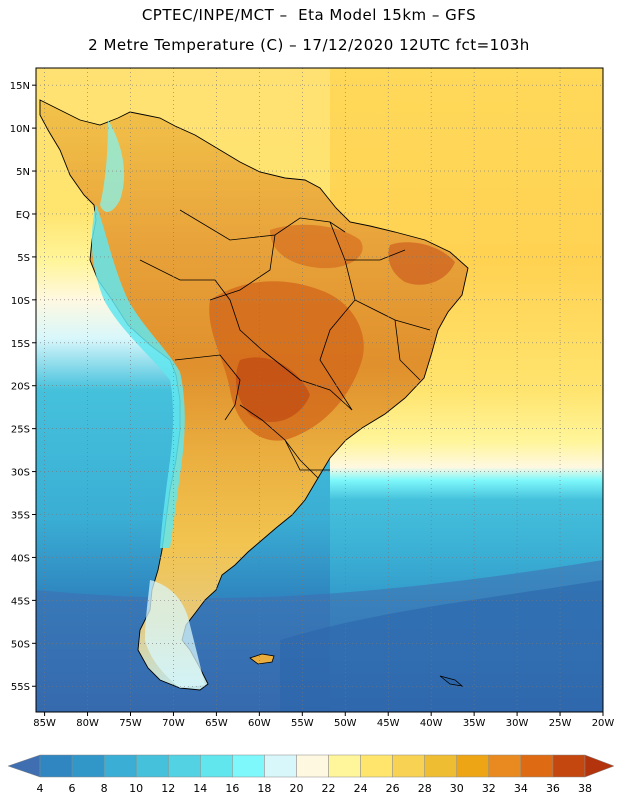 The image size is (618, 800). Describe the element at coordinates (329, 788) in the screenshot. I see `colorbar-label: 22` at that location.